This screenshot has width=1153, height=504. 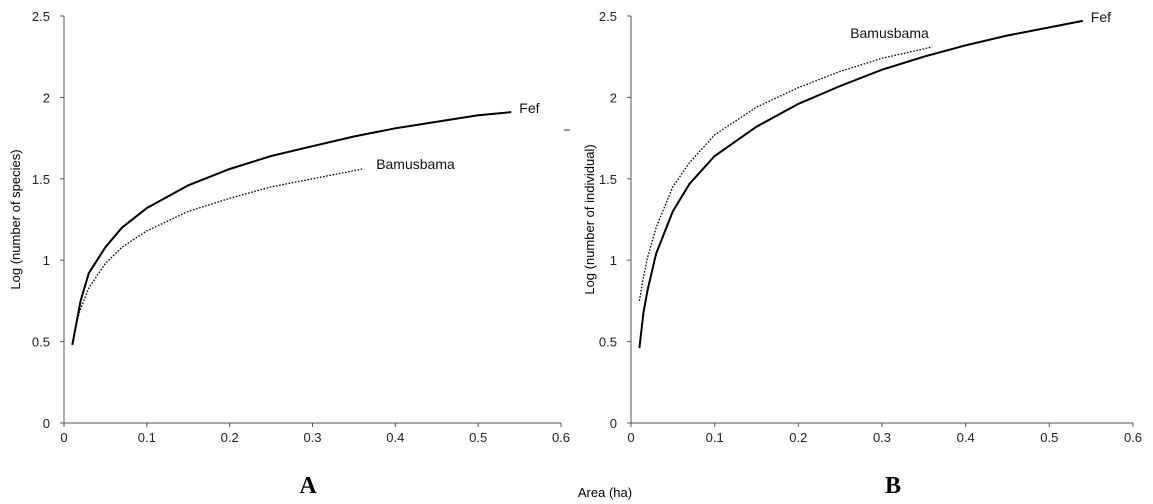 What do you see at coordinates (893, 486) in the screenshot?
I see `panel-letter: B` at bounding box center [893, 486].